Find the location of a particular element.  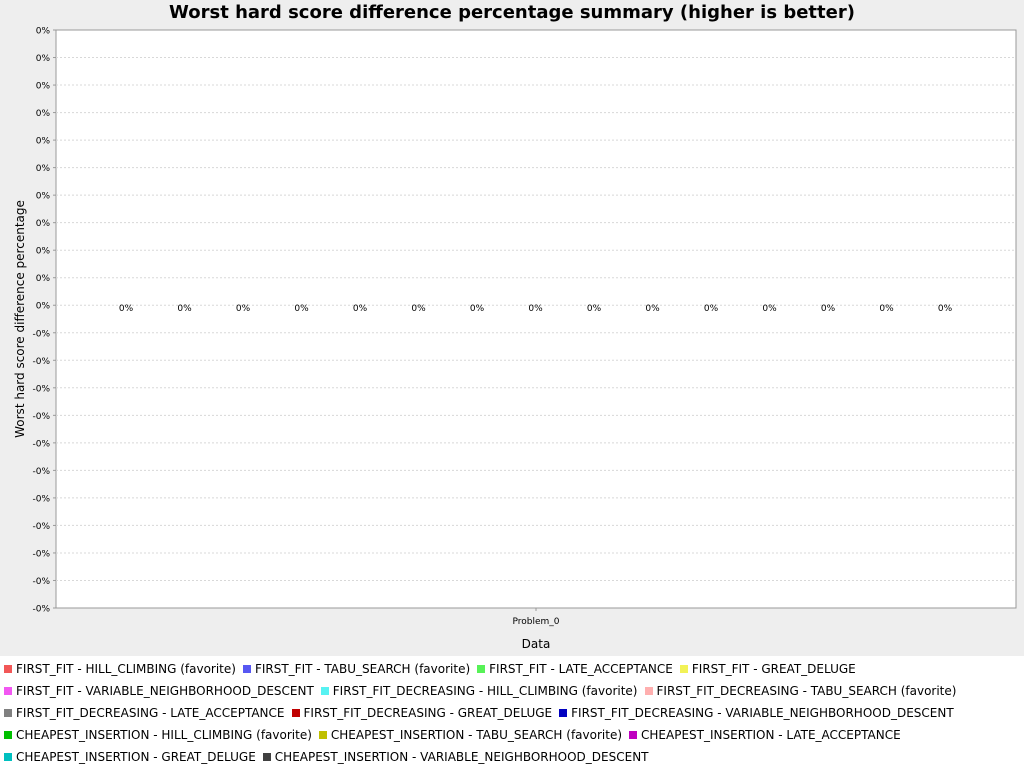

legend-item: FIRST_FIT - GREAT_DELUGE is located at coordinates (767, 669).